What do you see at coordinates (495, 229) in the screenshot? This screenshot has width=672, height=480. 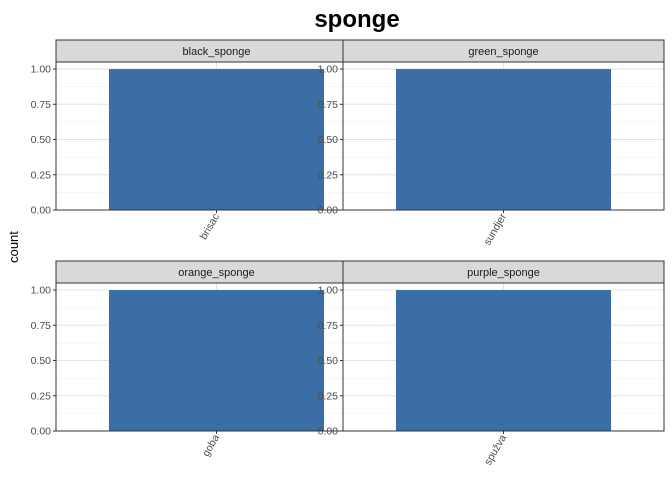 I see `x-tick-label: sundjer` at bounding box center [495, 229].